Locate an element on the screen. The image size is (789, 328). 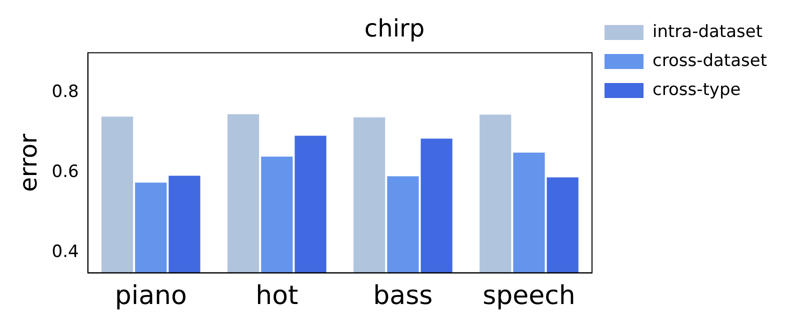
legend-label: cross-dataset is located at coordinates (710, 60).